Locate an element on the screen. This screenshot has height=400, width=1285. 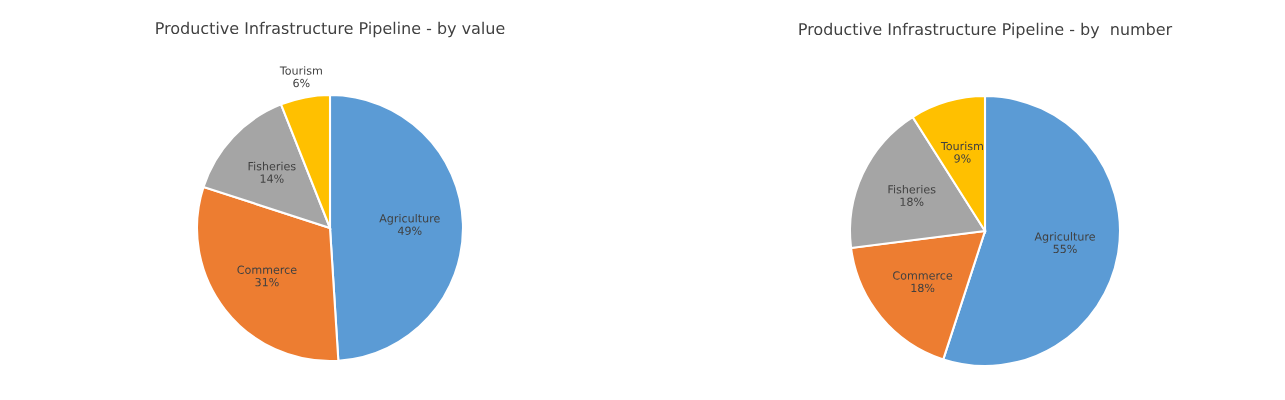
chart-title: Productive Infrastructure Pipeline - by value is located at coordinates (330, 29).